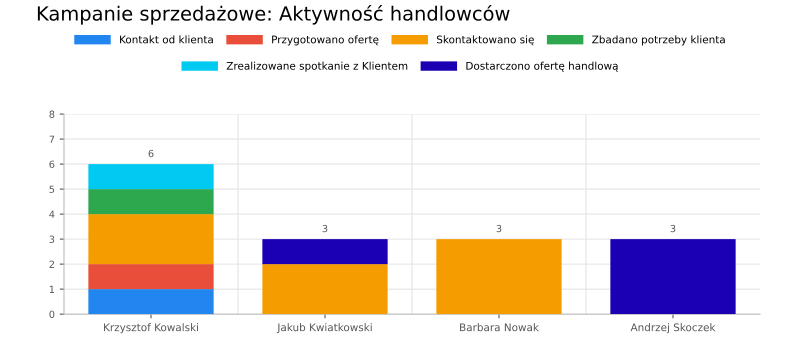 The height and width of the screenshot is (351, 800). What do you see at coordinates (499, 327) in the screenshot?
I see `x-tick-label: Barbara Nowak` at bounding box center [499, 327].